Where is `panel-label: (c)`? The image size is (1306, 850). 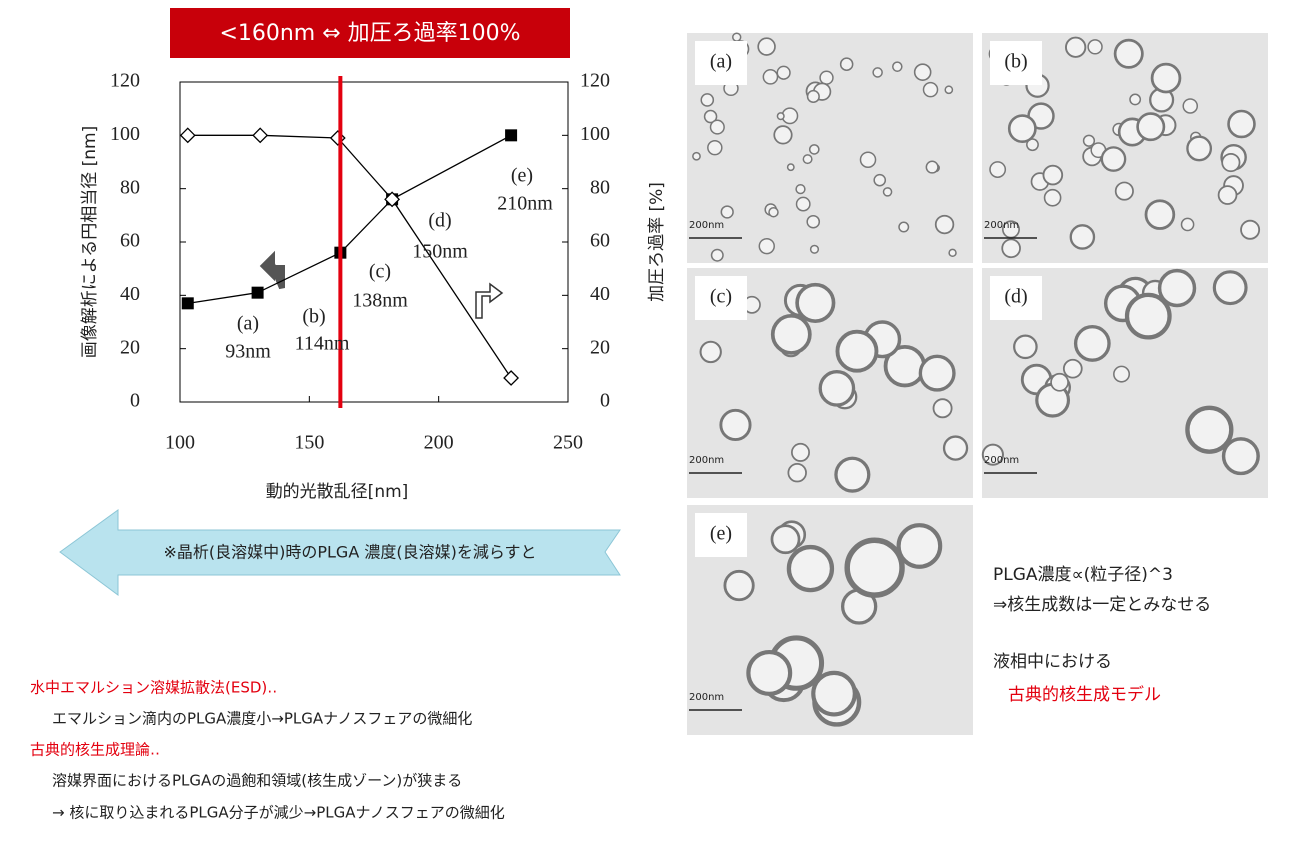
panel-label: (c) is located at coordinates (721, 297).